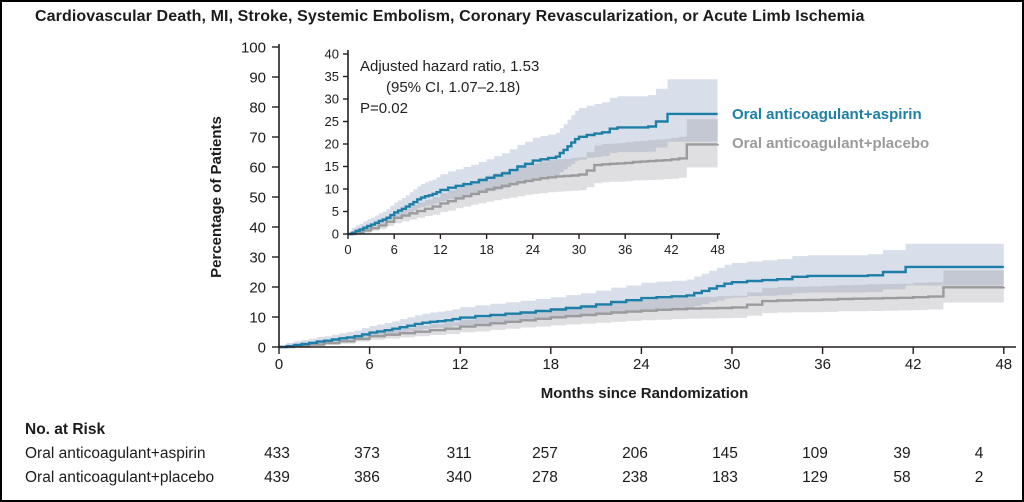 Image resolution: width=1024 pixels, height=502 pixels. What do you see at coordinates (644, 393) in the screenshot?
I see `x-axis-label: Months since Randomization` at bounding box center [644, 393].